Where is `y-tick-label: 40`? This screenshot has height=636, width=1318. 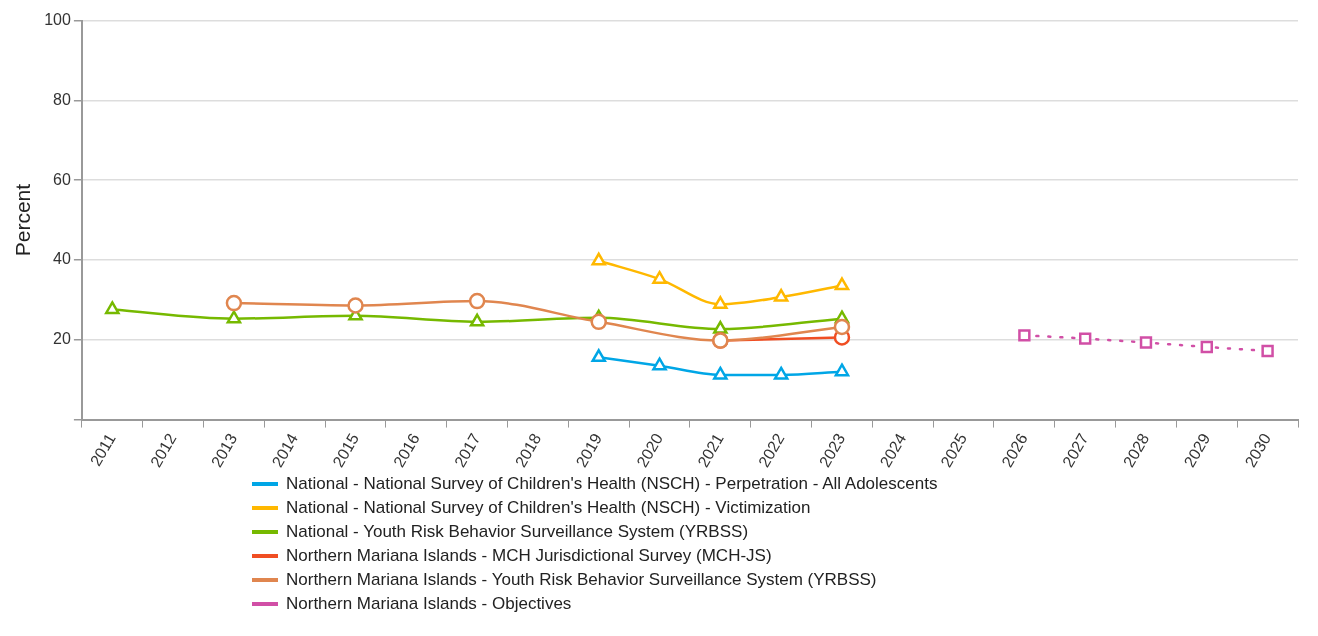 y-tick-label: 40 is located at coordinates (62, 259).